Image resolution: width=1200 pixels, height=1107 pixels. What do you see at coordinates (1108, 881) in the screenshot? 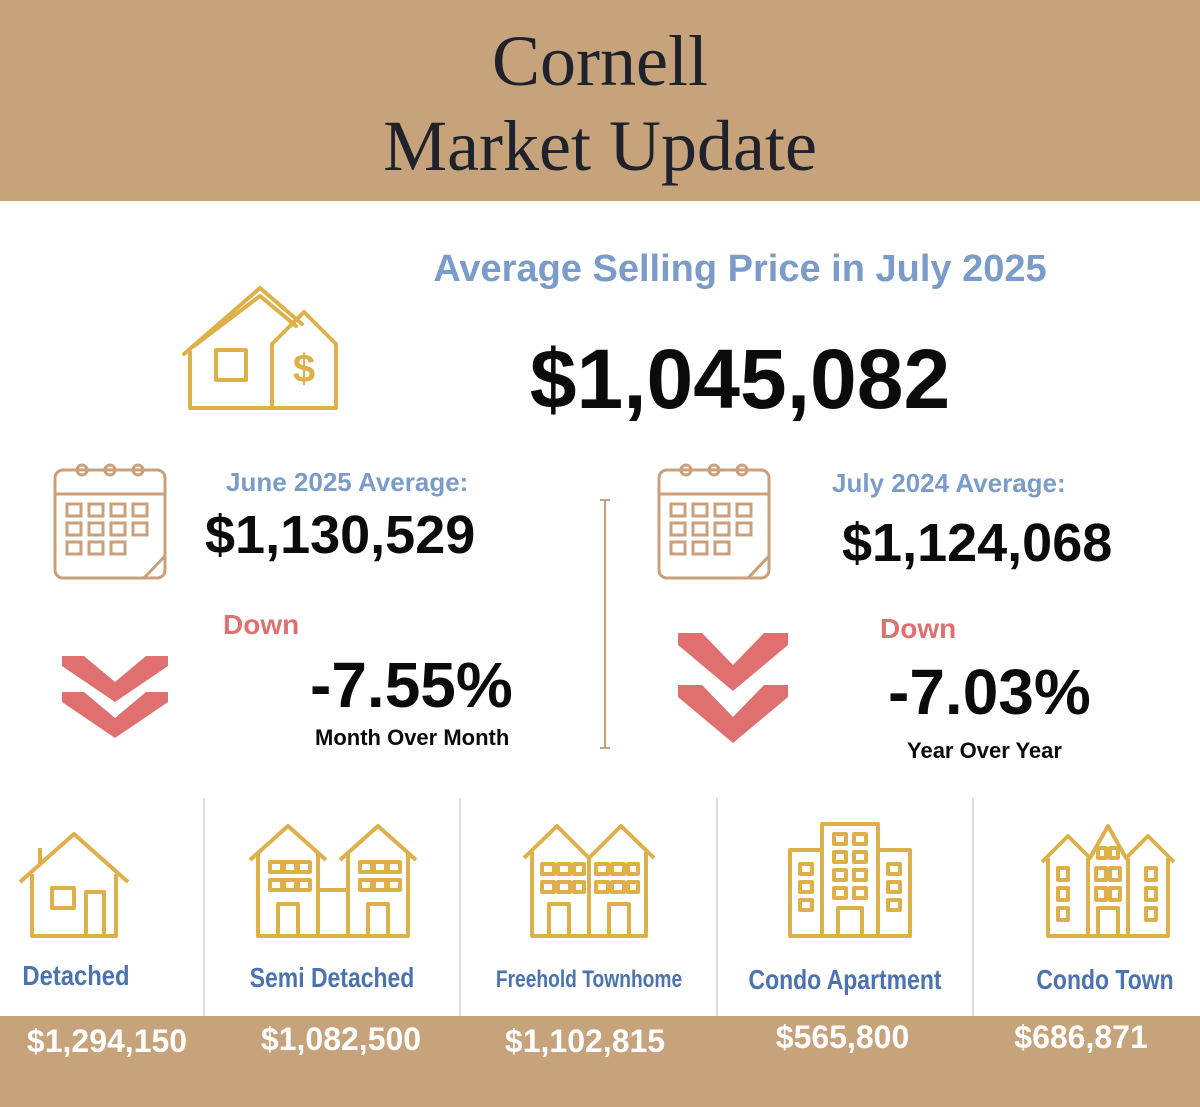
I see `condo-town-icon` at bounding box center [1108, 881].